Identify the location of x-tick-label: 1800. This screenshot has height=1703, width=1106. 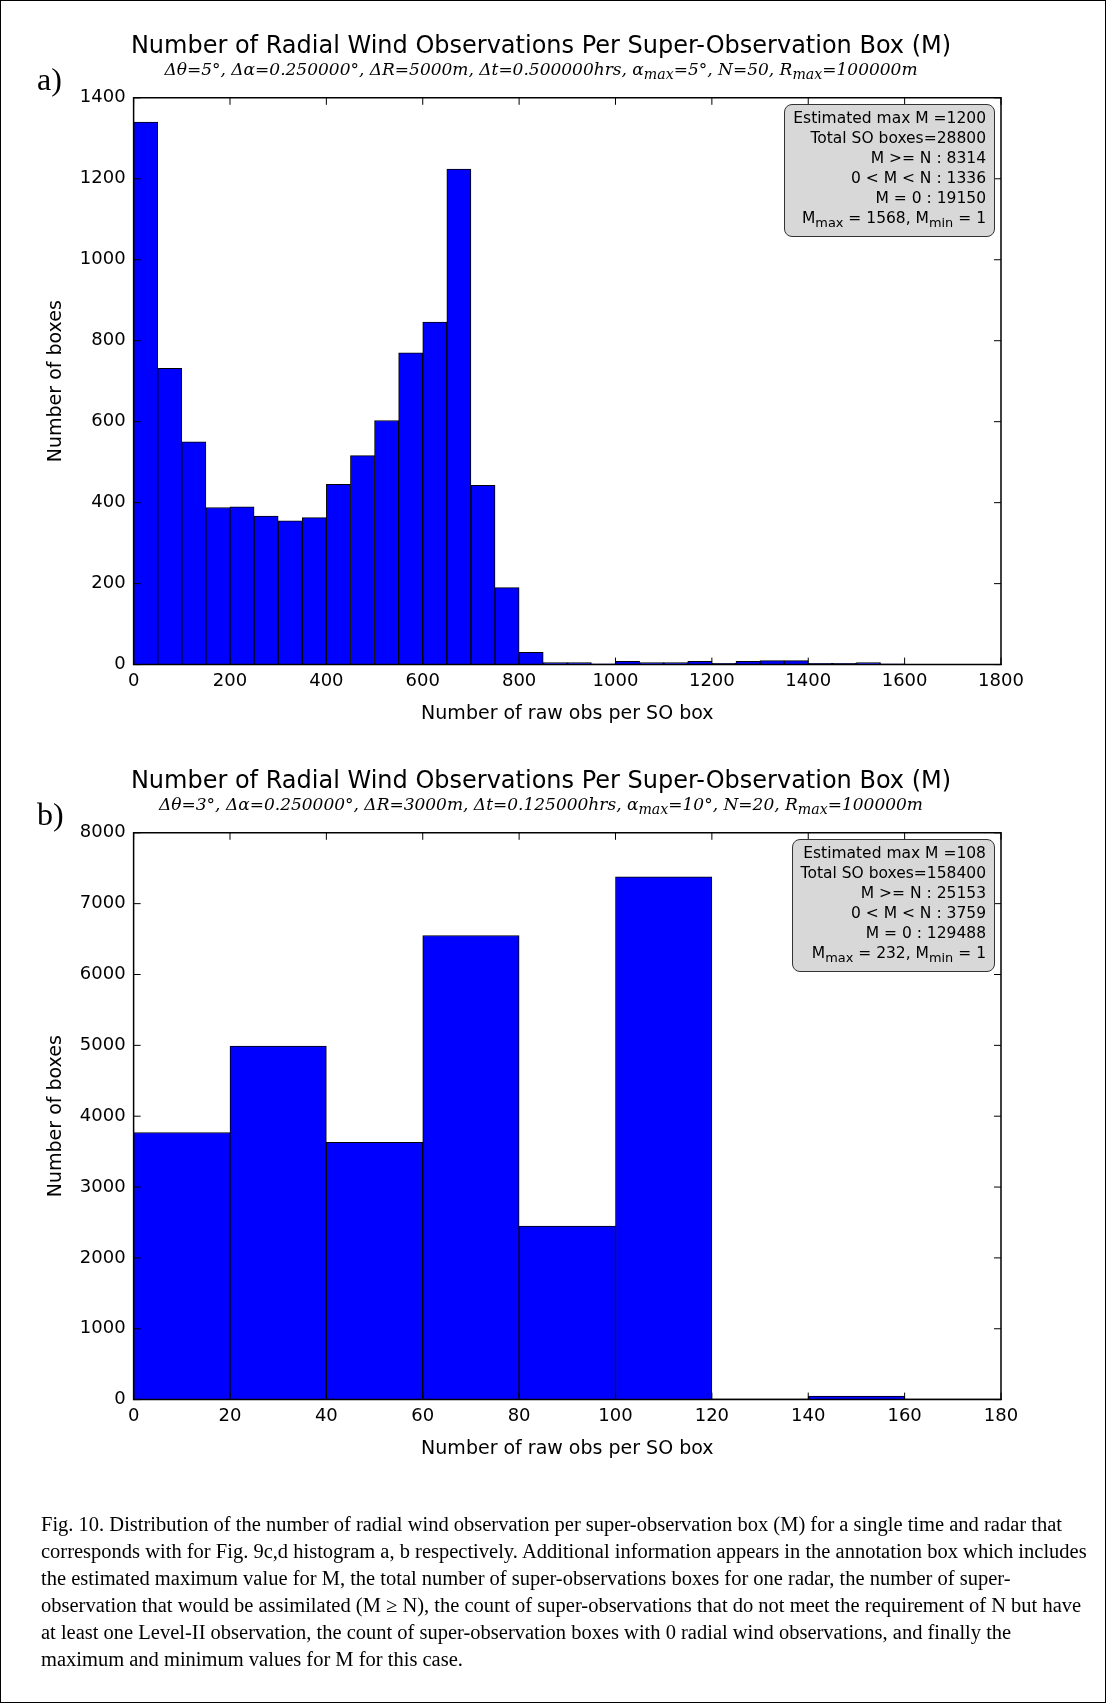
(1001, 680).